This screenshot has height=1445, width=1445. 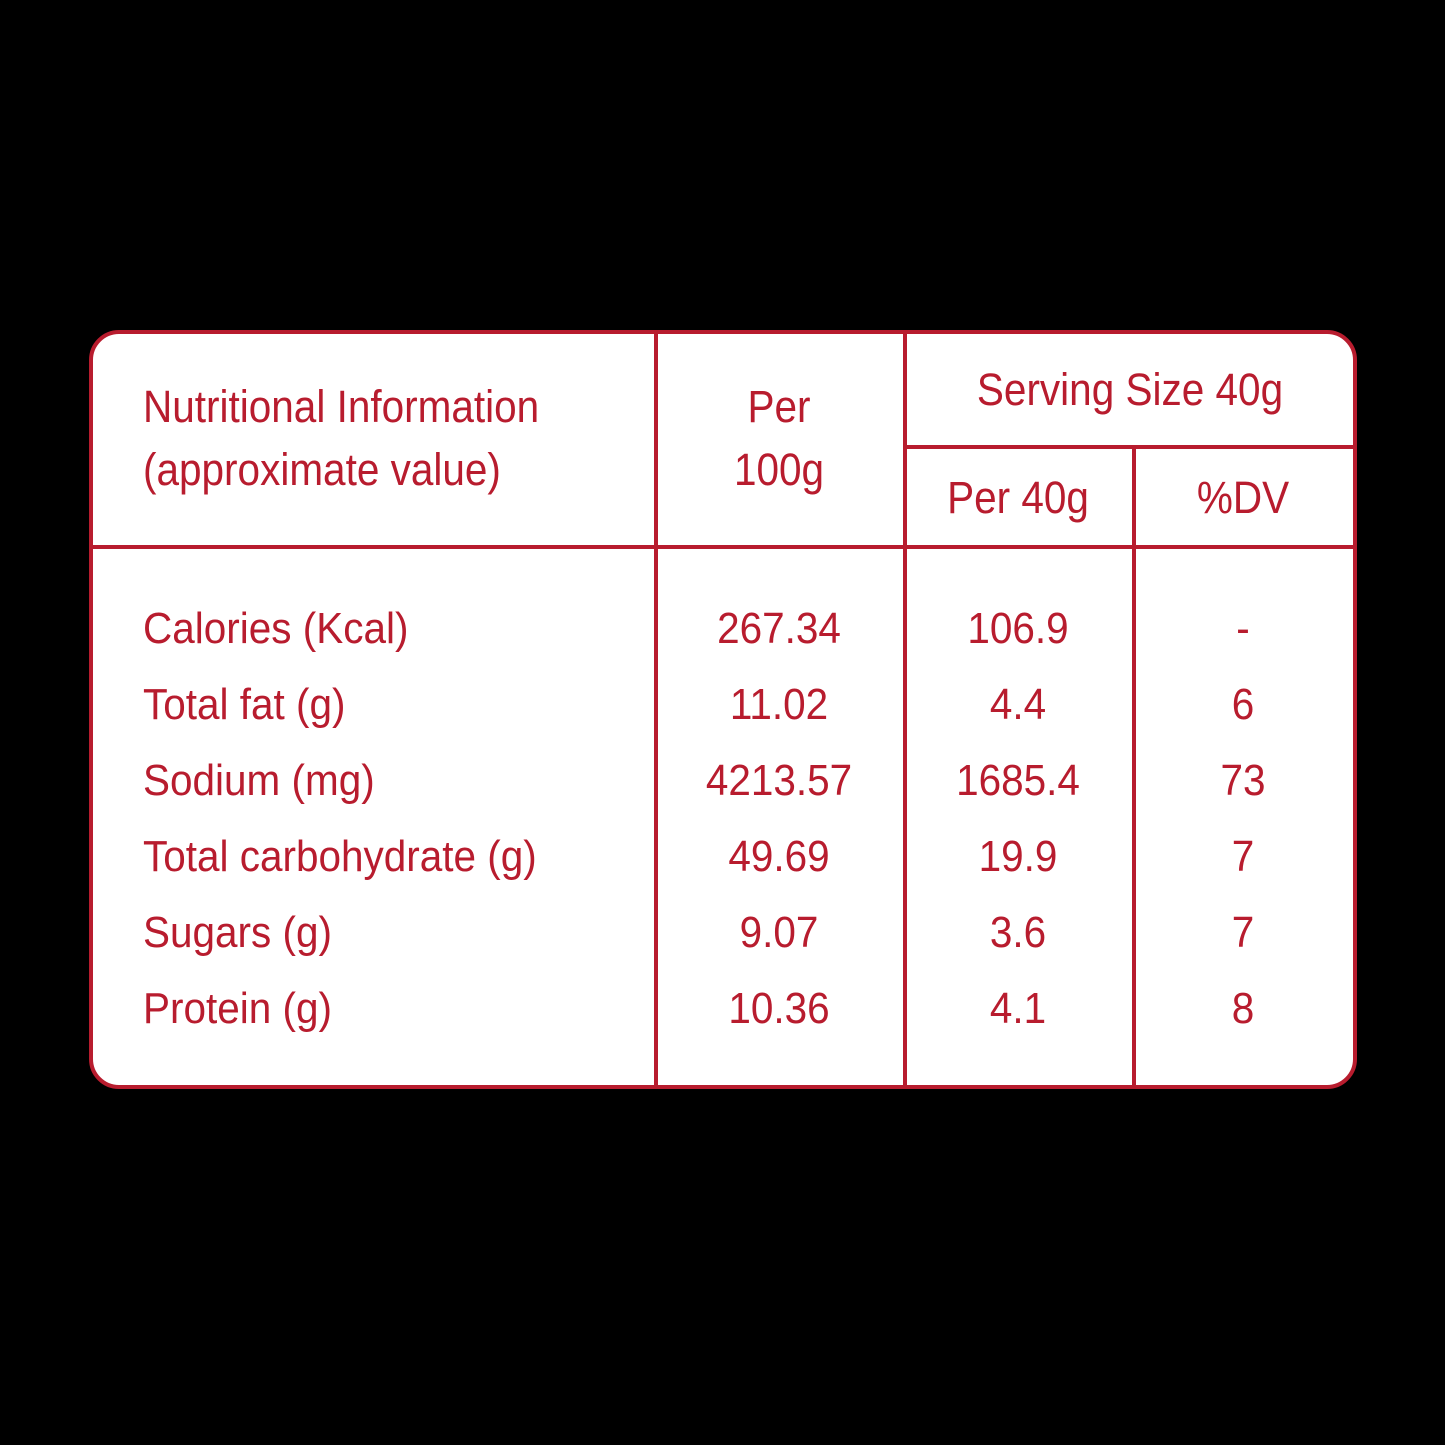 I want to click on per40g-value: 3.6, so click(x=1018, y=932).